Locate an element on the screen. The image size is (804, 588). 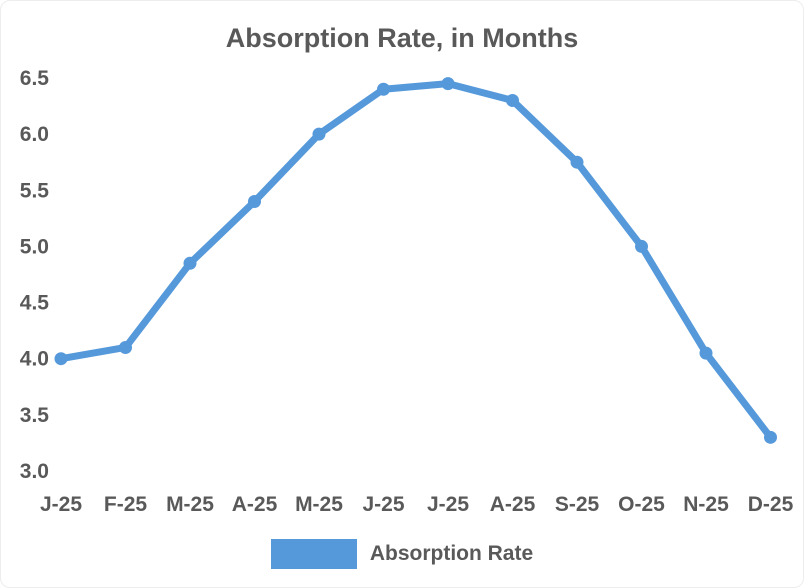
x-axis-tick-label: D-25 is located at coordinates (771, 504).